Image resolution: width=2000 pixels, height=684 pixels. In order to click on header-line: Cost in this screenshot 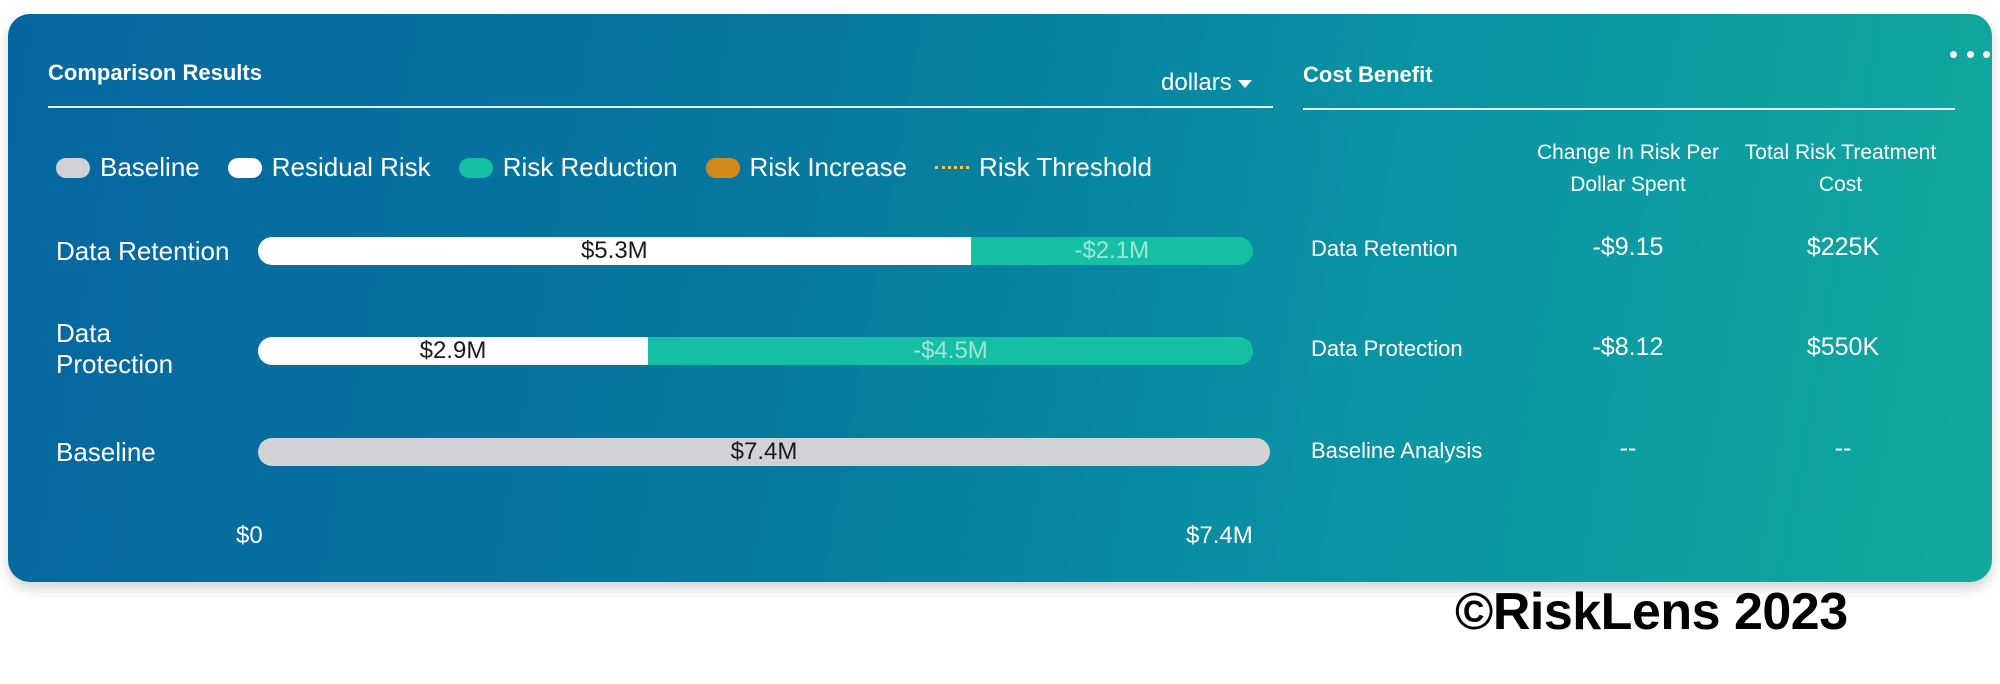, I will do `click(1840, 184)`.